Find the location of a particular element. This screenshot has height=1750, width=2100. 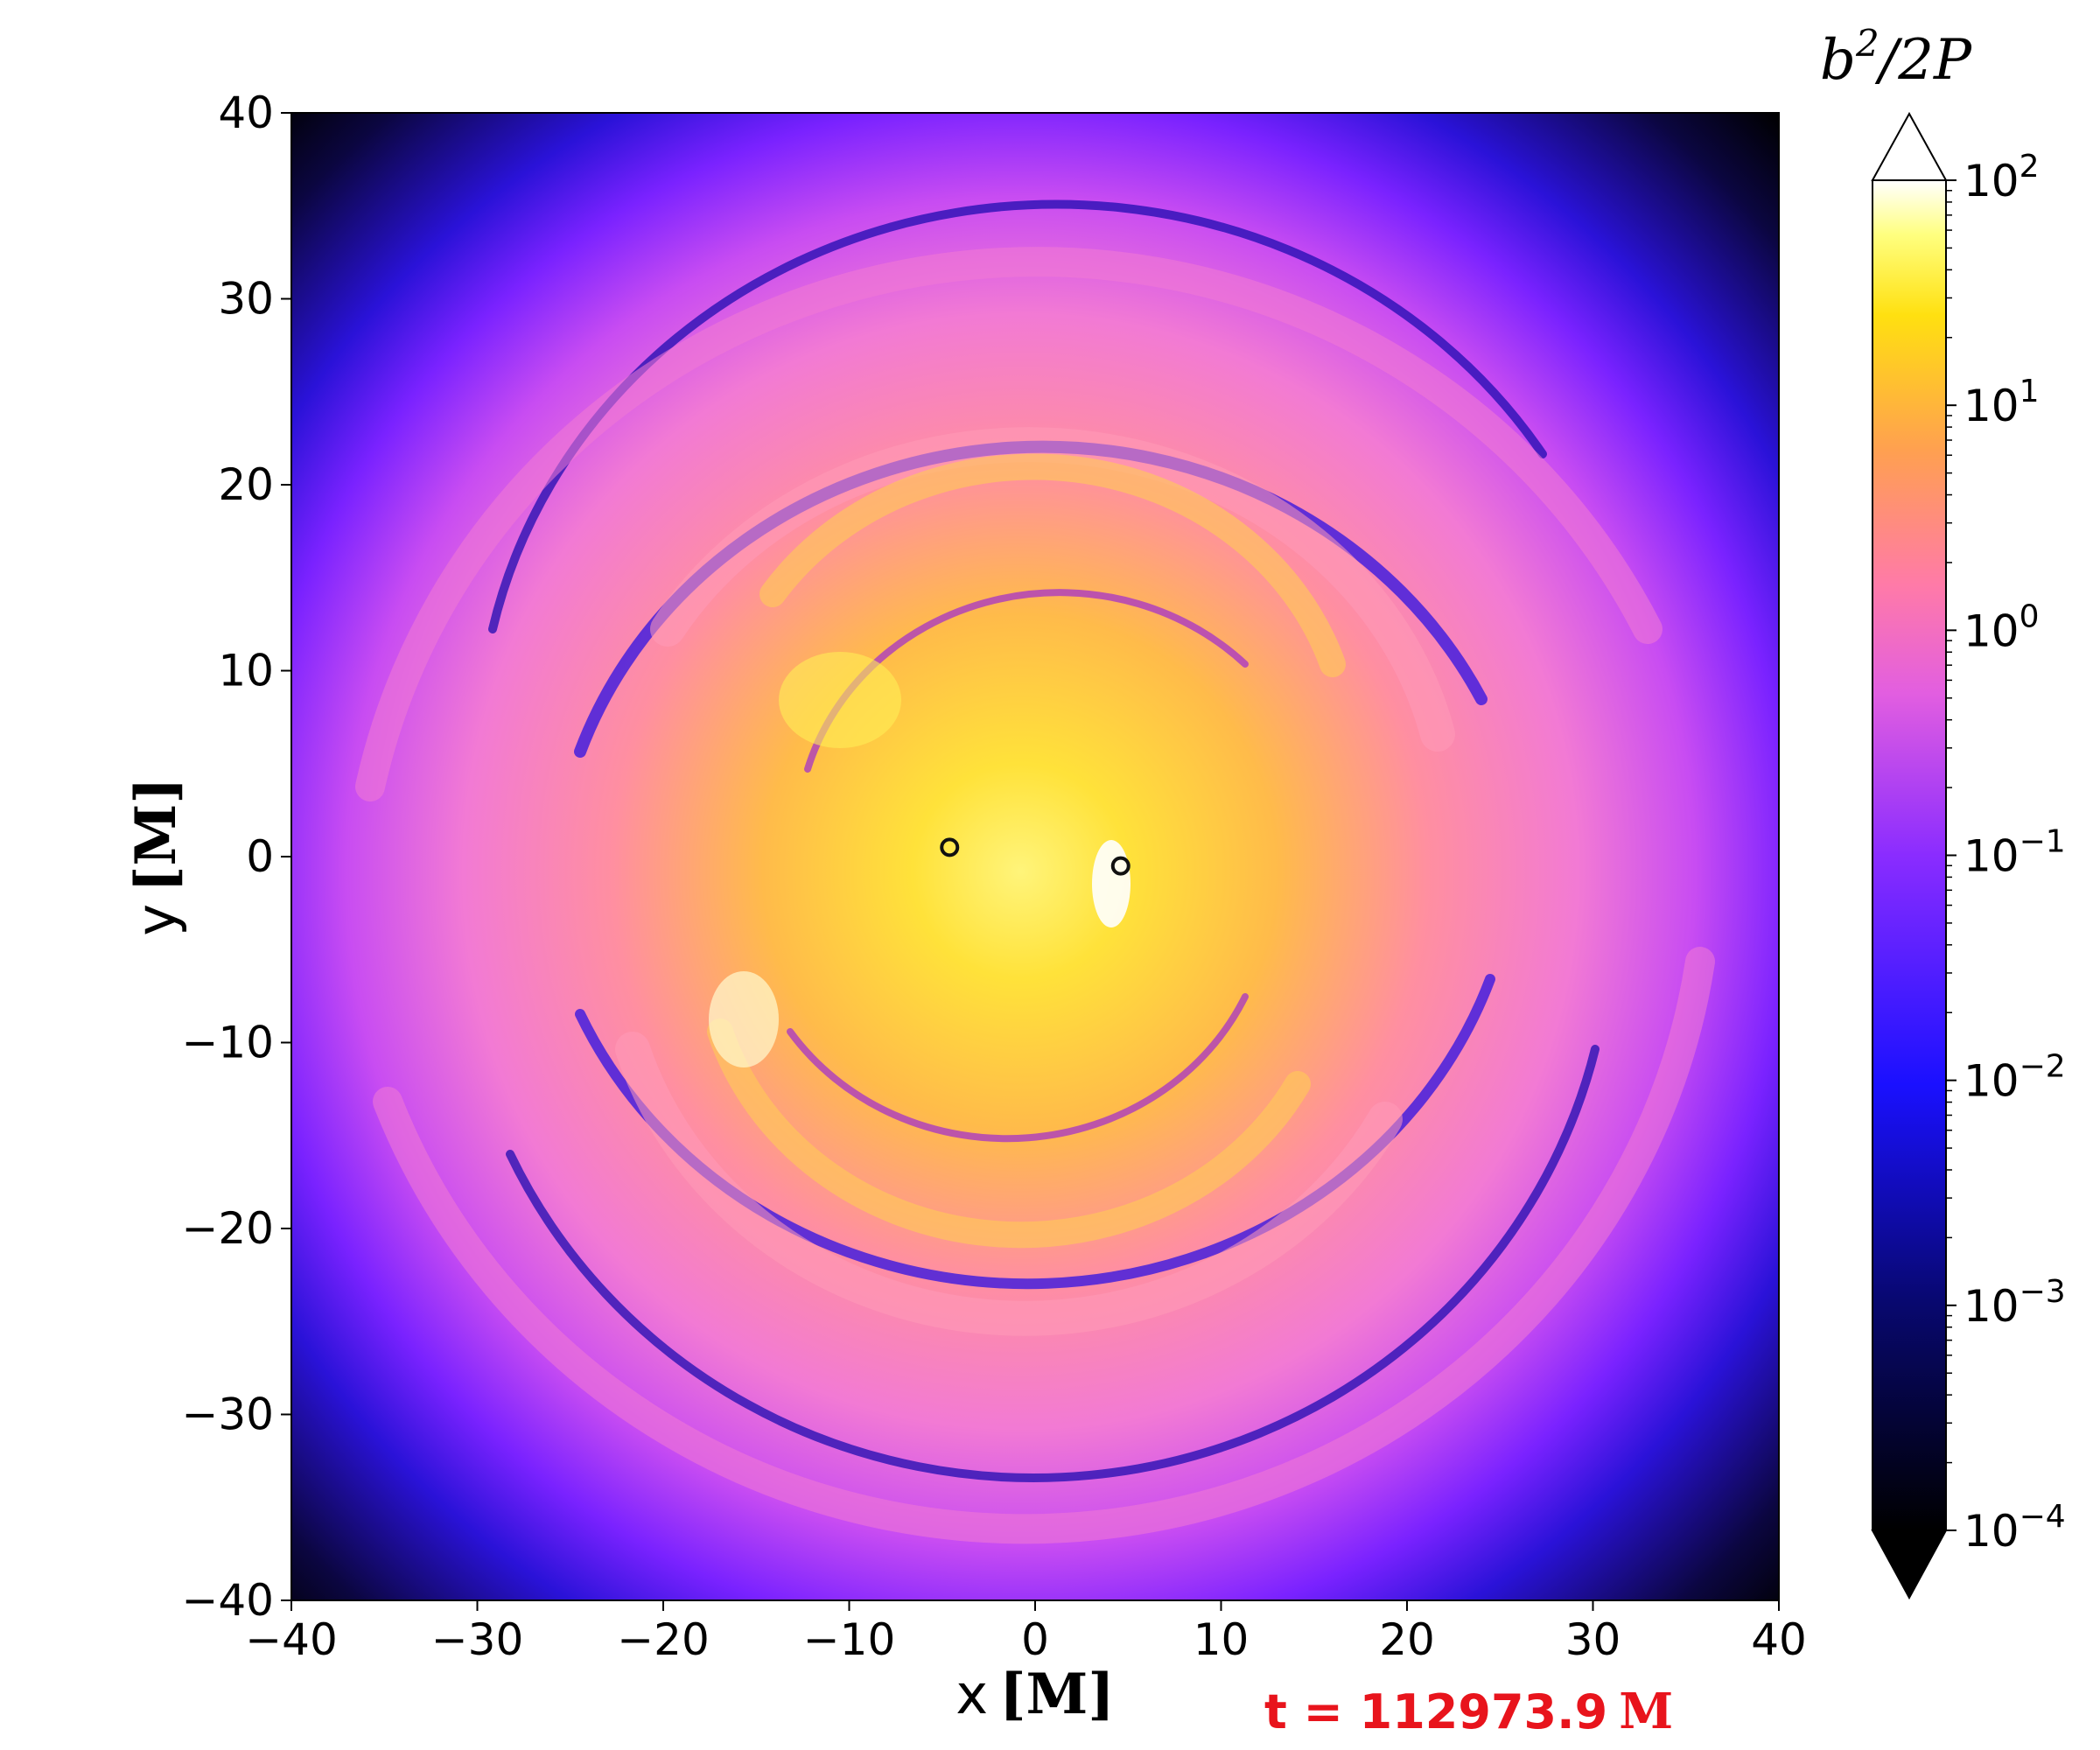

colorbar-extend-min is located at coordinates (1909, 1565).